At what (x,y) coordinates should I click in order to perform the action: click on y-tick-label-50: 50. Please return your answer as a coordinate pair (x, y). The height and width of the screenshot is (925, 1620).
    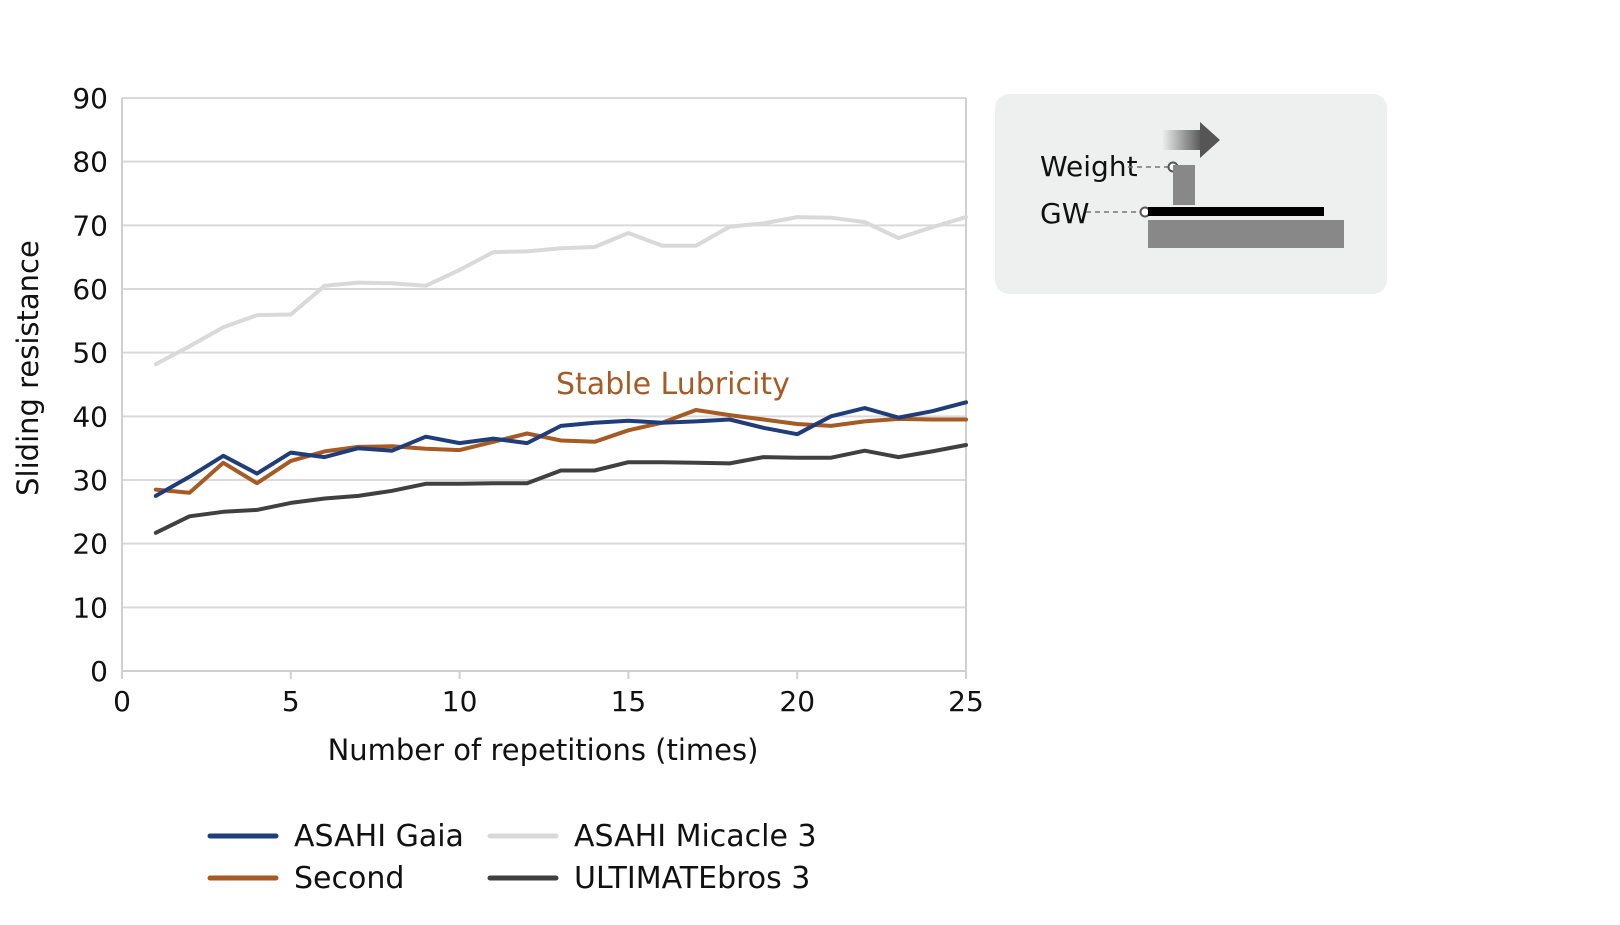
    Looking at the image, I should click on (90, 353).